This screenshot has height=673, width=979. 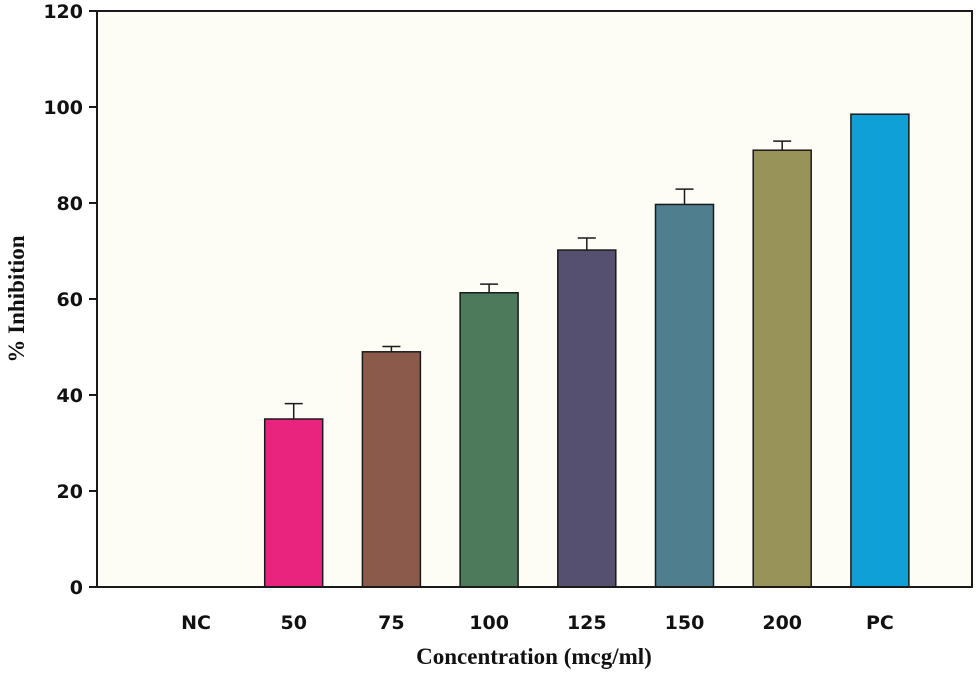 I want to click on x-tick-label: 75, so click(x=391, y=623).